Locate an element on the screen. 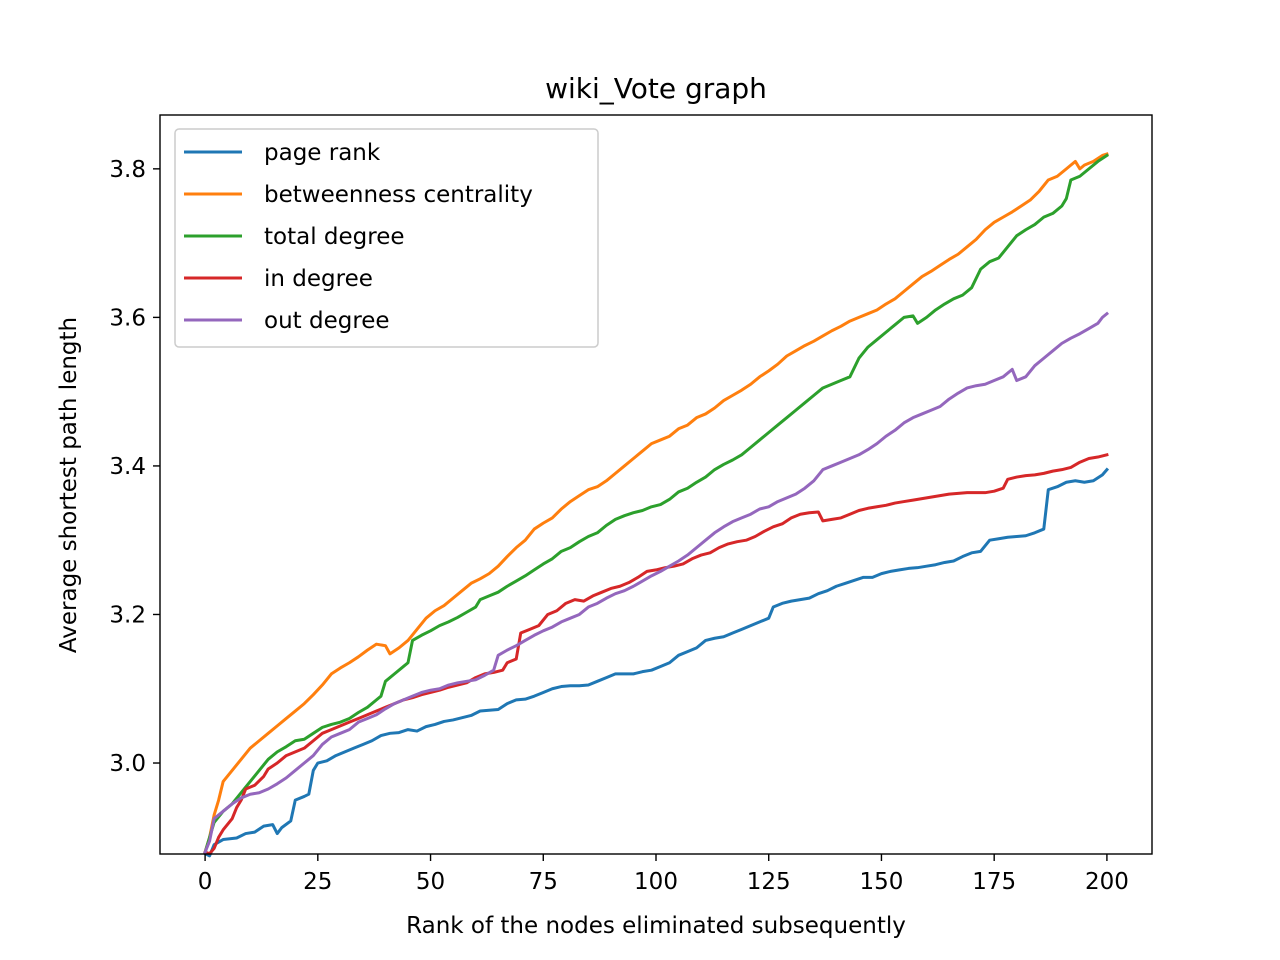  y-tick-label-2: 3.4 is located at coordinates (127, 467).